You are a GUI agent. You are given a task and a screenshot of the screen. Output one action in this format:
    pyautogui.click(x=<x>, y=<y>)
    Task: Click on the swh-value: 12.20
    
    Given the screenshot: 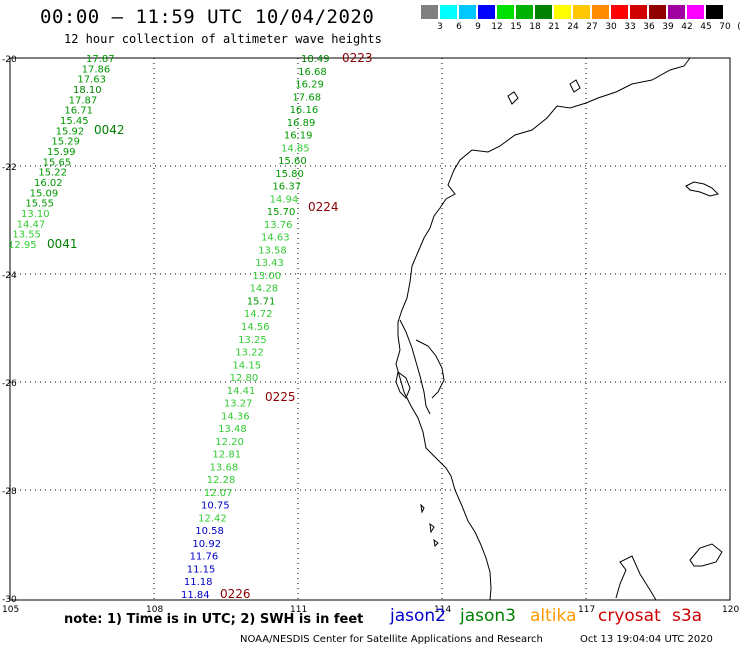 What is the action you would take?
    pyautogui.click(x=229, y=442)
    